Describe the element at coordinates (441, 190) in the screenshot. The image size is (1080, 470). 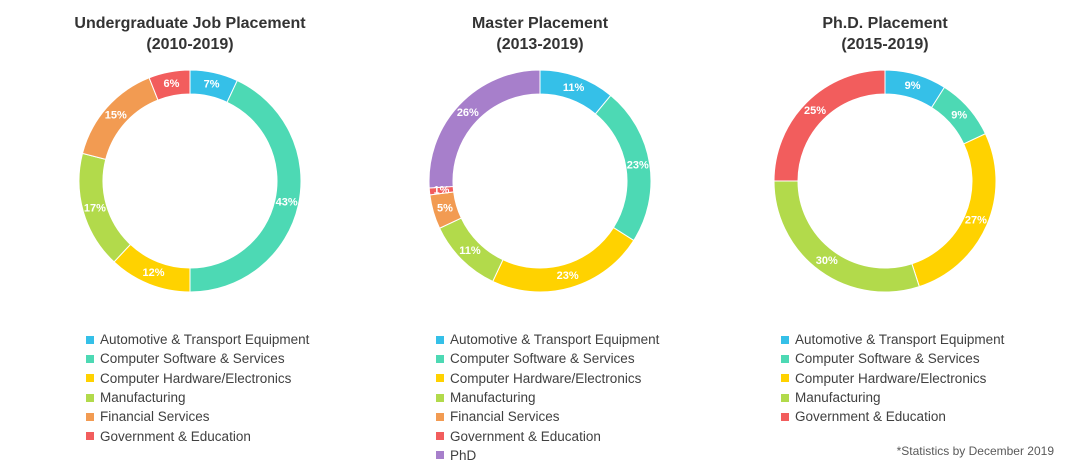
I see `slice-label-government-education: 1%` at that location.